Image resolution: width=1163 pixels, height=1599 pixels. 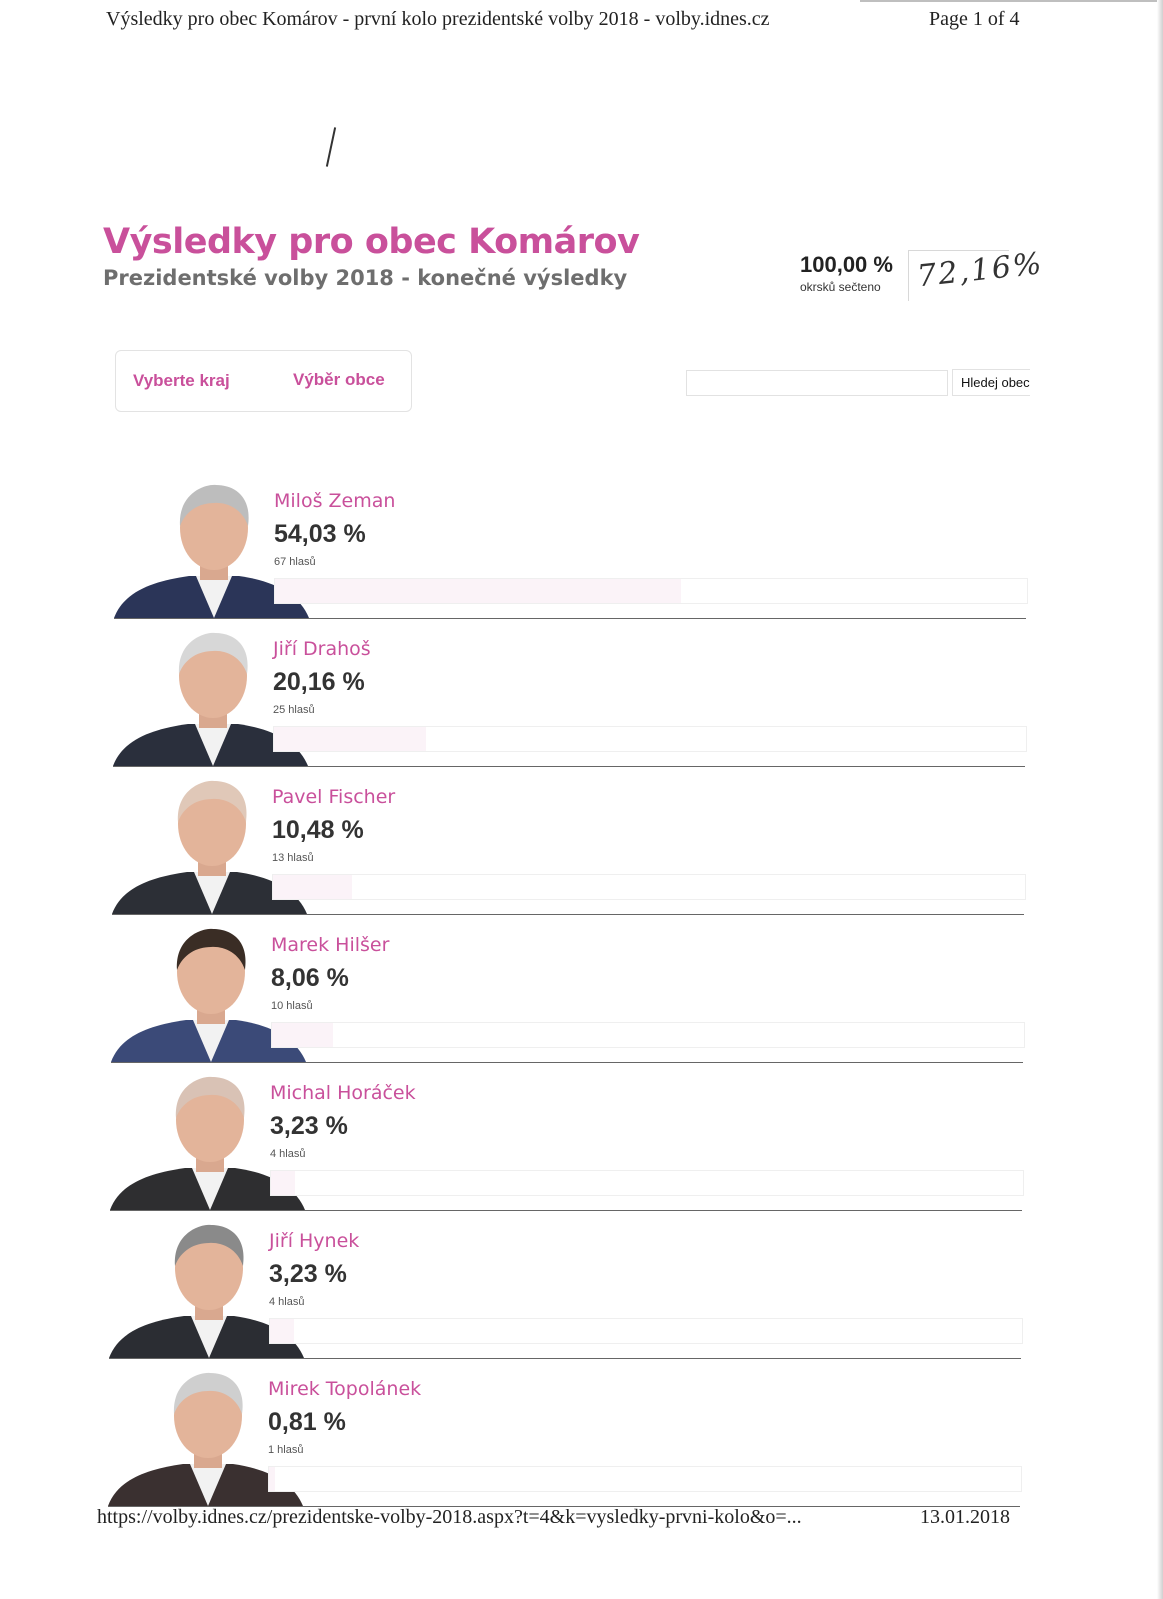 I want to click on candidate-row: Michal Horáček 3,23 % 4 hlasů, so click(x=570, y=1142).